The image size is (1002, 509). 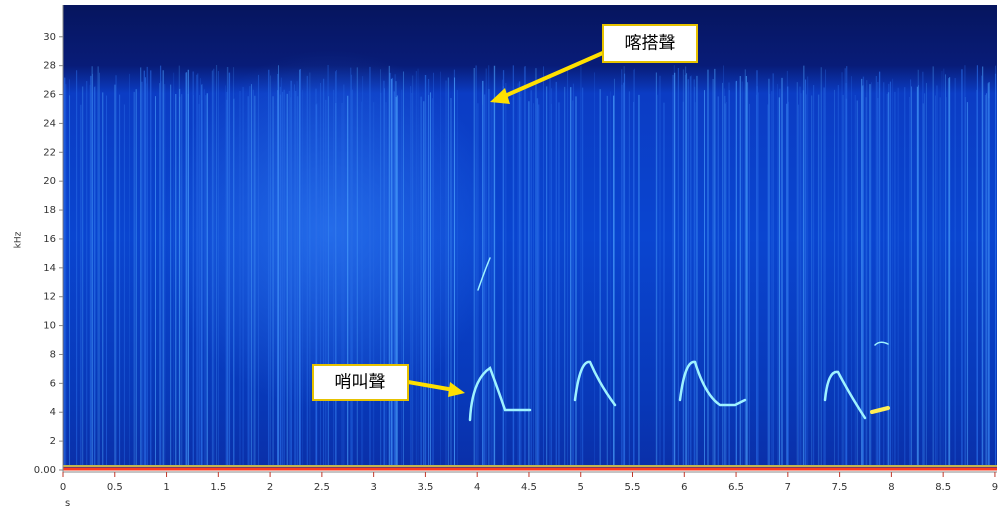 What do you see at coordinates (53, 441) in the screenshot?
I see `y-tick-label: 2` at bounding box center [53, 441].